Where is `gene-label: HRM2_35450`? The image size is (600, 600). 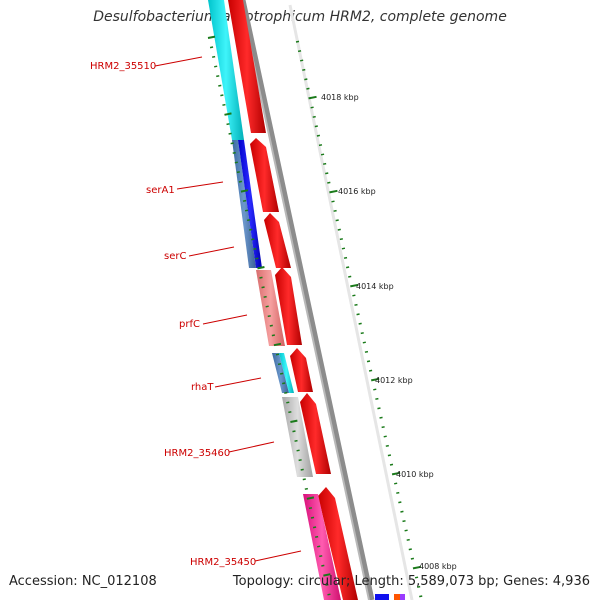
gene-label: HRM2_35450 is located at coordinates (223, 562).